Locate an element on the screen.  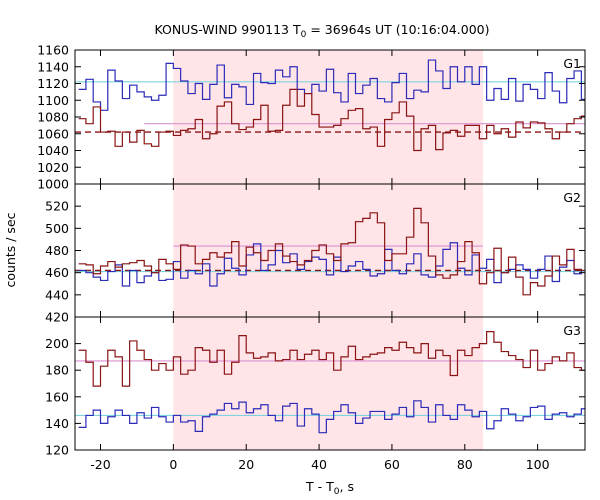
y-tick-label: 160 is located at coordinates (57, 396).